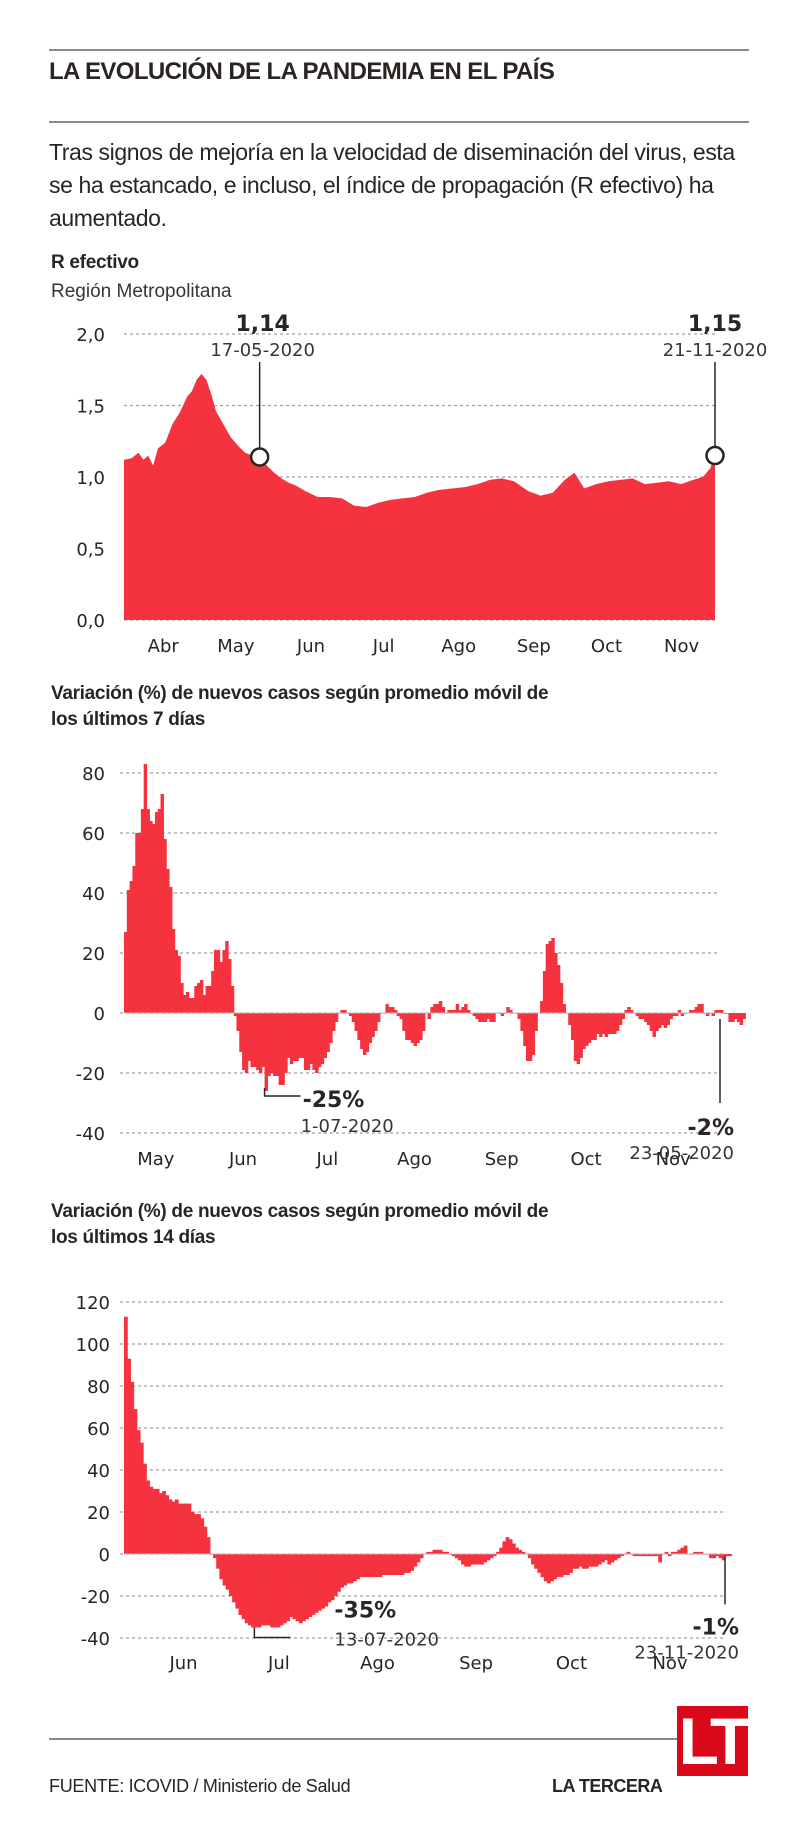 This screenshot has height=1831, width=800. What do you see at coordinates (90, 407) in the screenshot?
I see `y-tick-label: 1,5` at bounding box center [90, 407].